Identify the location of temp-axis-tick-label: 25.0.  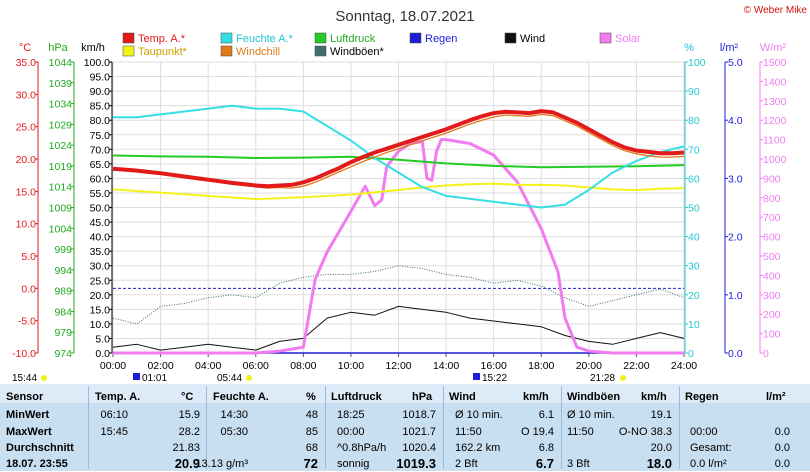
(26, 128).